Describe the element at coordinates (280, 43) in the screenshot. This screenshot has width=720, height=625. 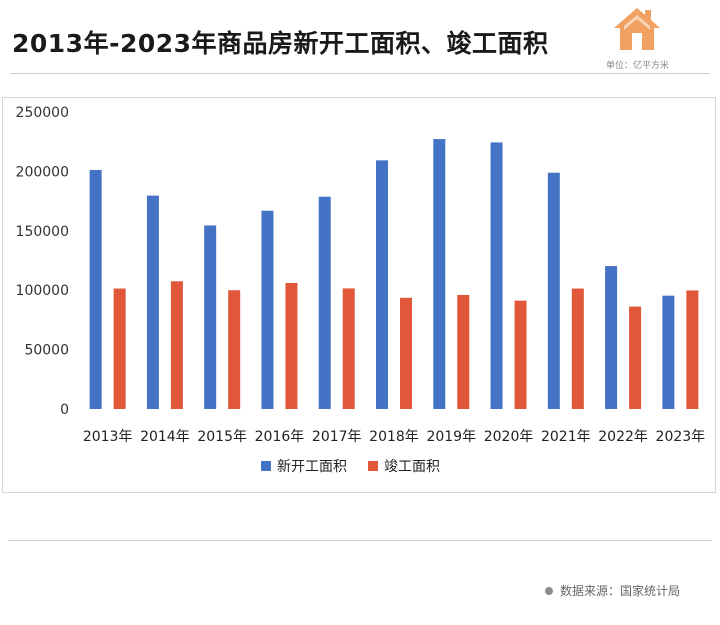
I see `page-title: 2013年-2023年商品房新开工面积、竣工面积` at that location.